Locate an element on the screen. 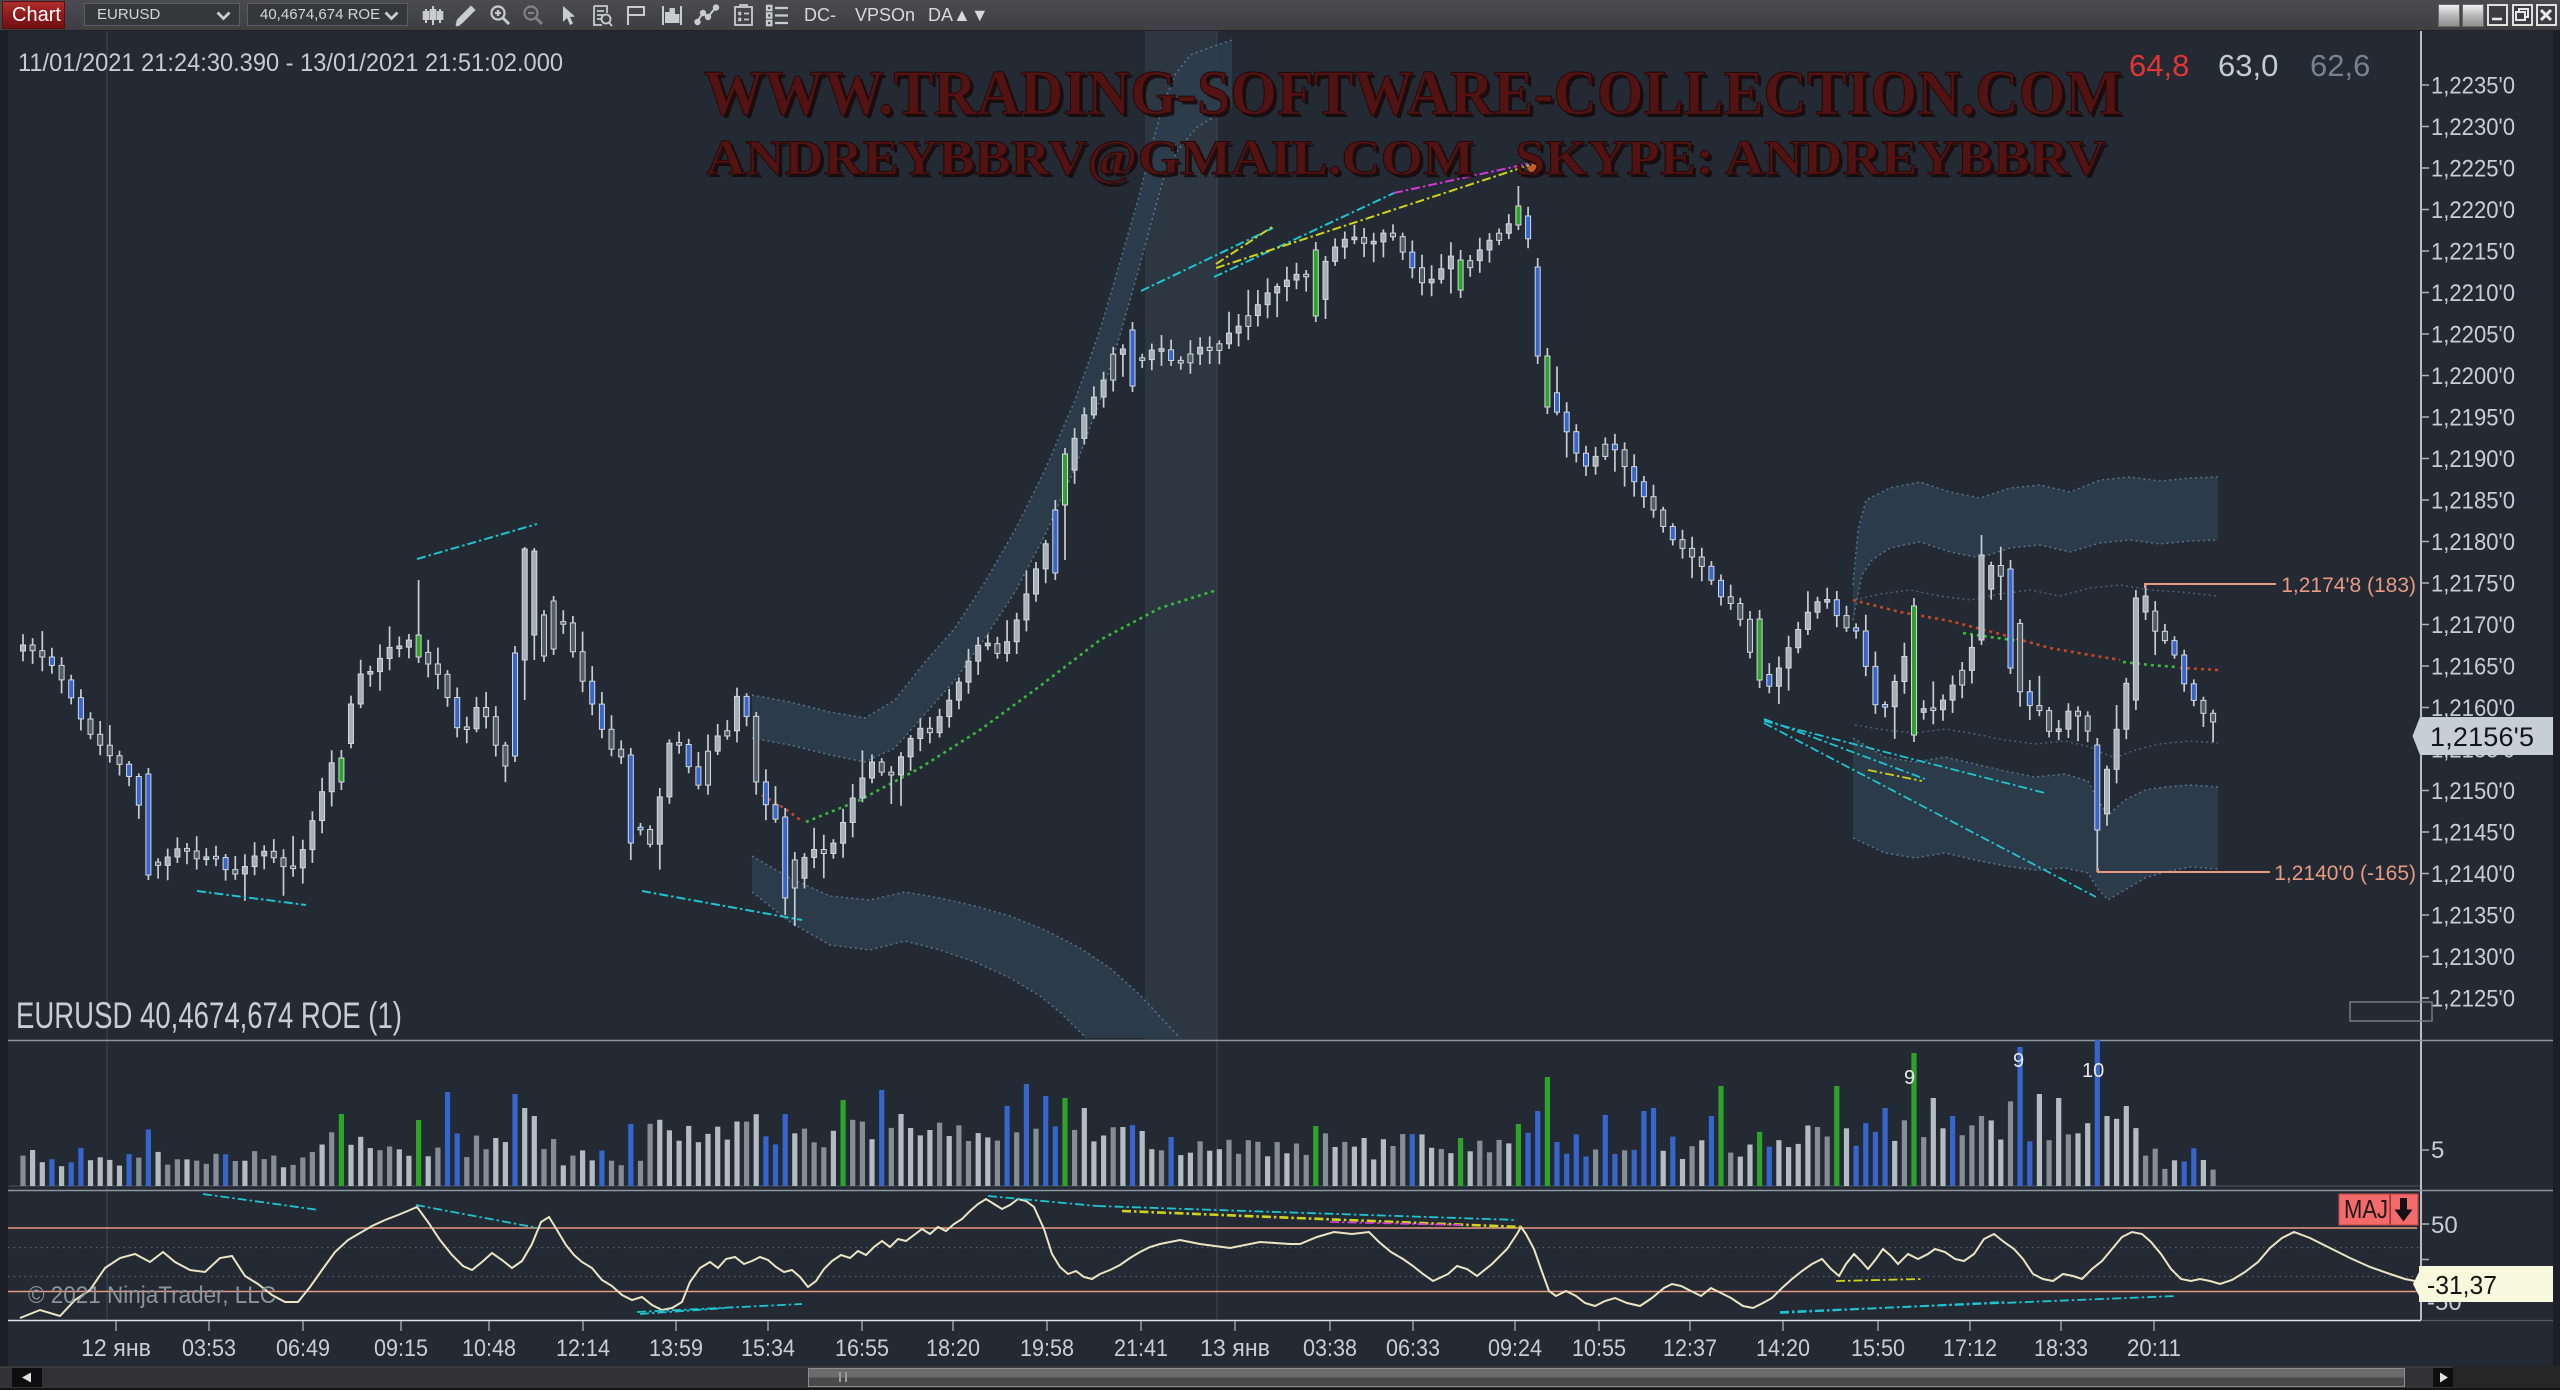 The width and height of the screenshot is (2560, 1390). svg-text: 15:50 is located at coordinates (1878, 1348).